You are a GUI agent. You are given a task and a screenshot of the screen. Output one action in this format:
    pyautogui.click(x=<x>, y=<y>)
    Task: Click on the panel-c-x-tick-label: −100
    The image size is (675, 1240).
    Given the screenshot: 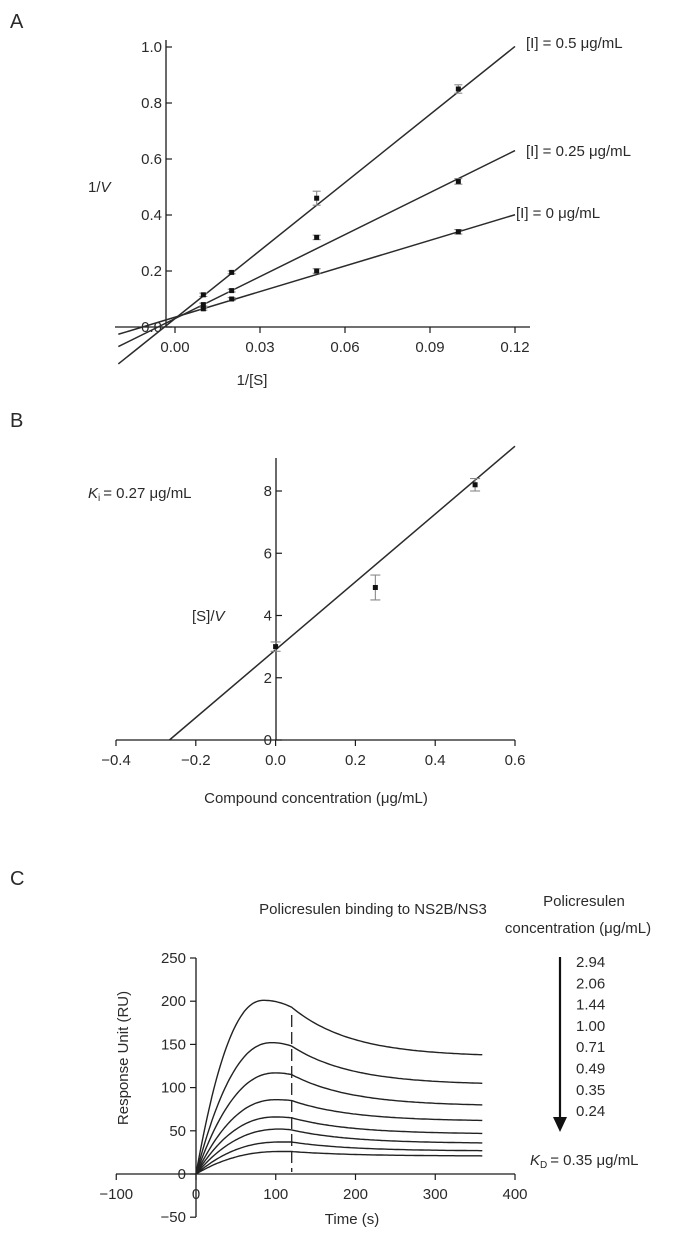 What is the action you would take?
    pyautogui.click(x=116, y=1194)
    